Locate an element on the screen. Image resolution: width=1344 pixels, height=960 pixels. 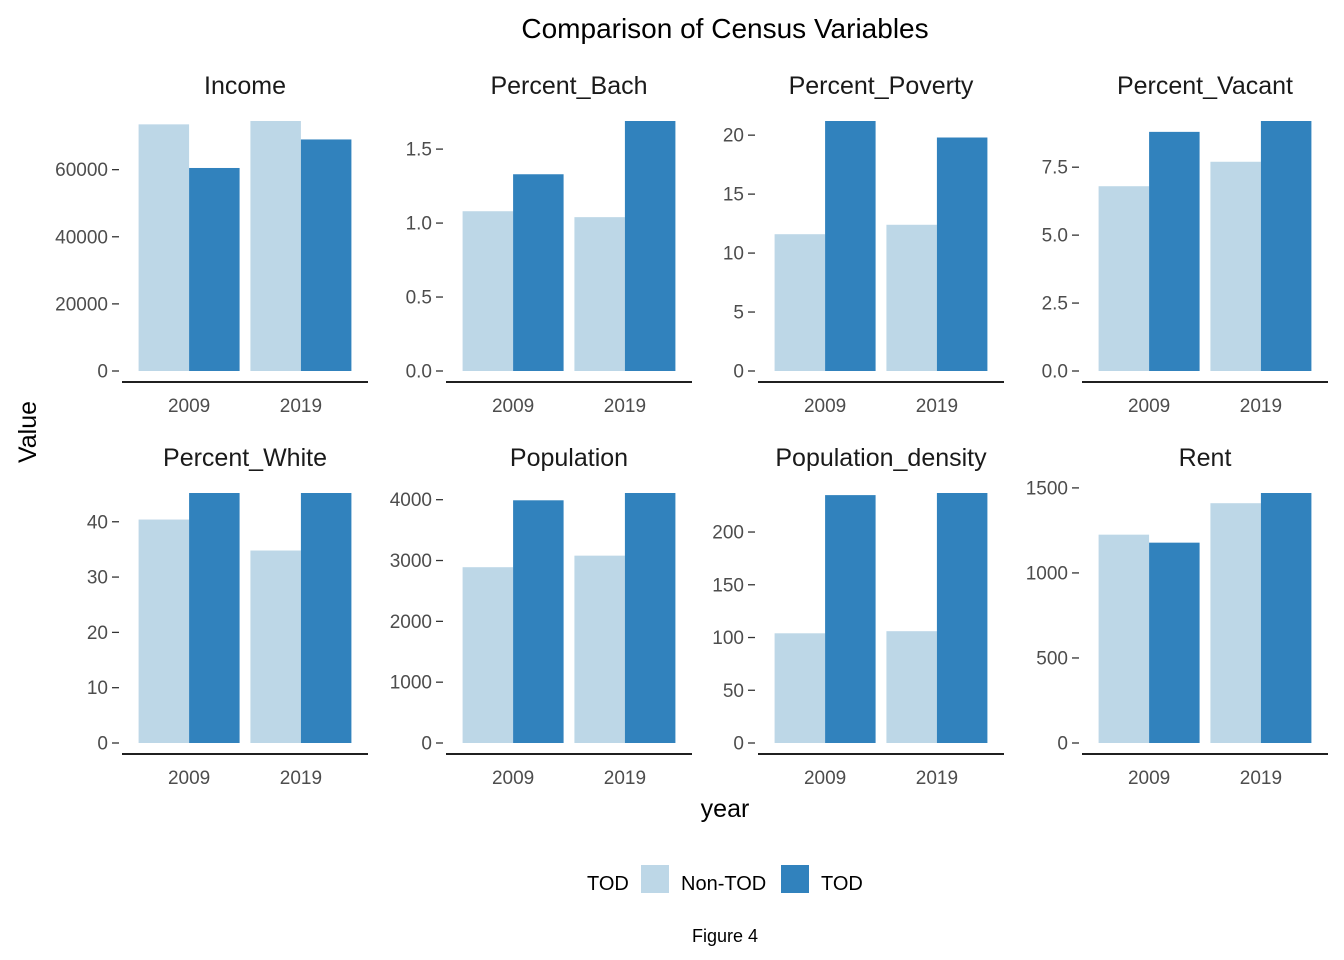
facet-panel-percent-poverty: Percent_Poverty 0 5 10 15 20 2009 2019 is located at coordinates (863, 244).